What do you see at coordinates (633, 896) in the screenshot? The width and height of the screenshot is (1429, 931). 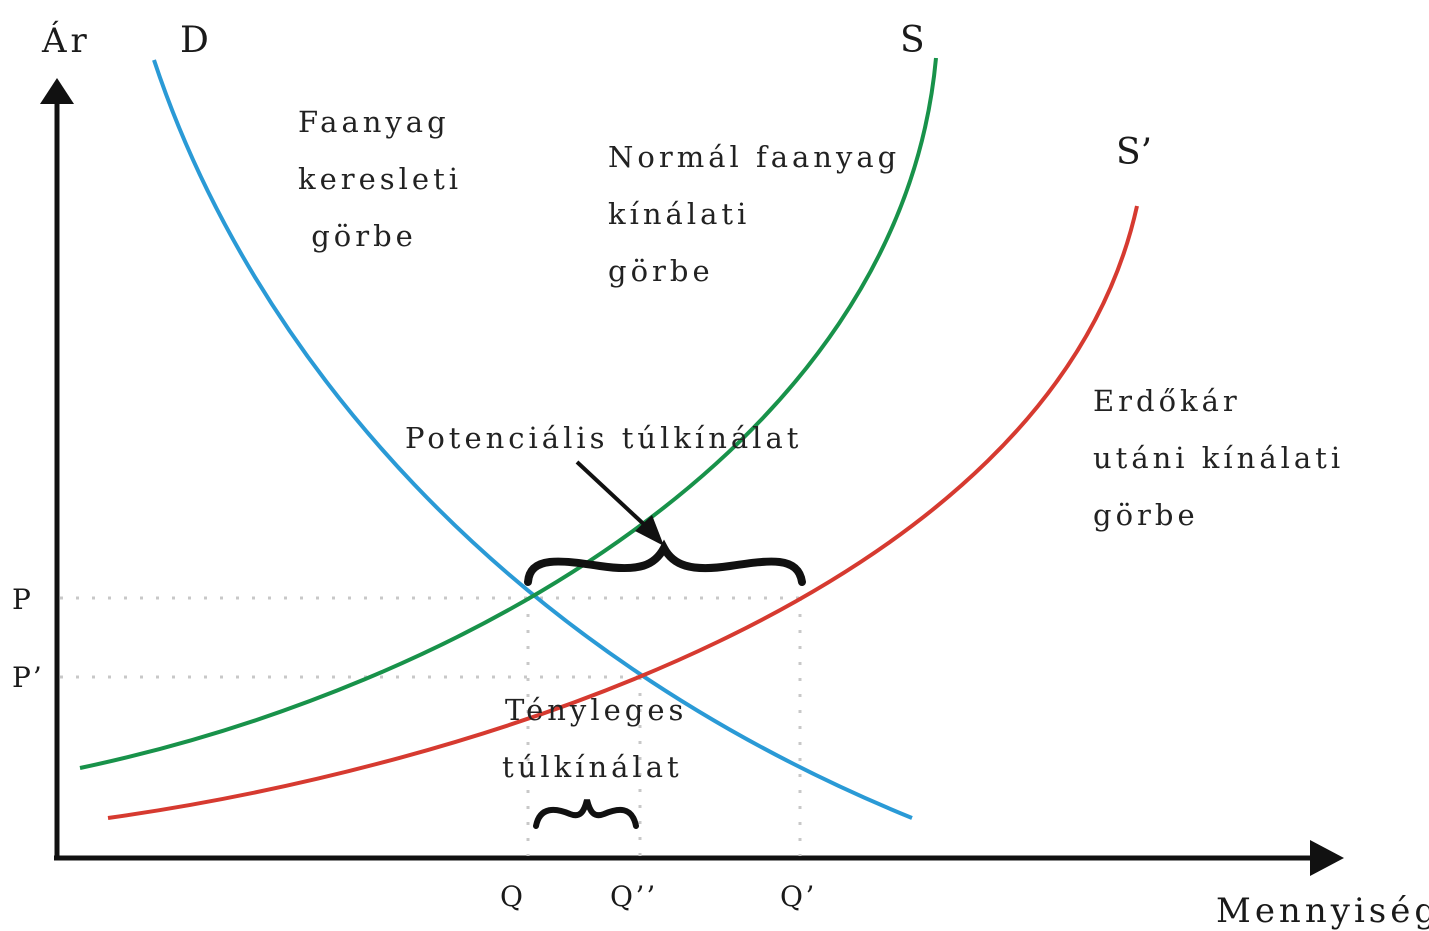 I see `x-tick-q-double-prime: Q’’` at bounding box center [633, 896].